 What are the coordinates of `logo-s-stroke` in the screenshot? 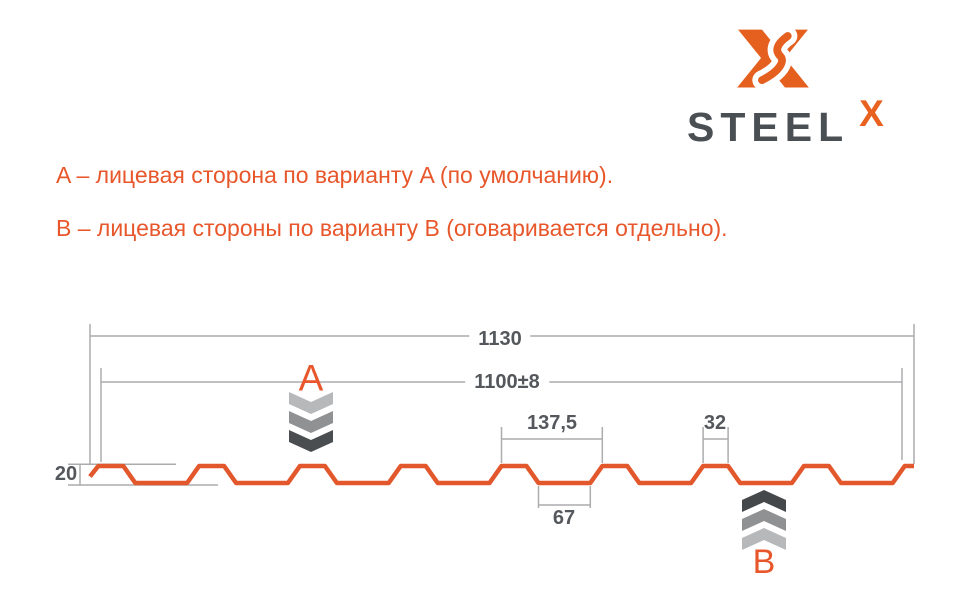 It's located at (775, 58).